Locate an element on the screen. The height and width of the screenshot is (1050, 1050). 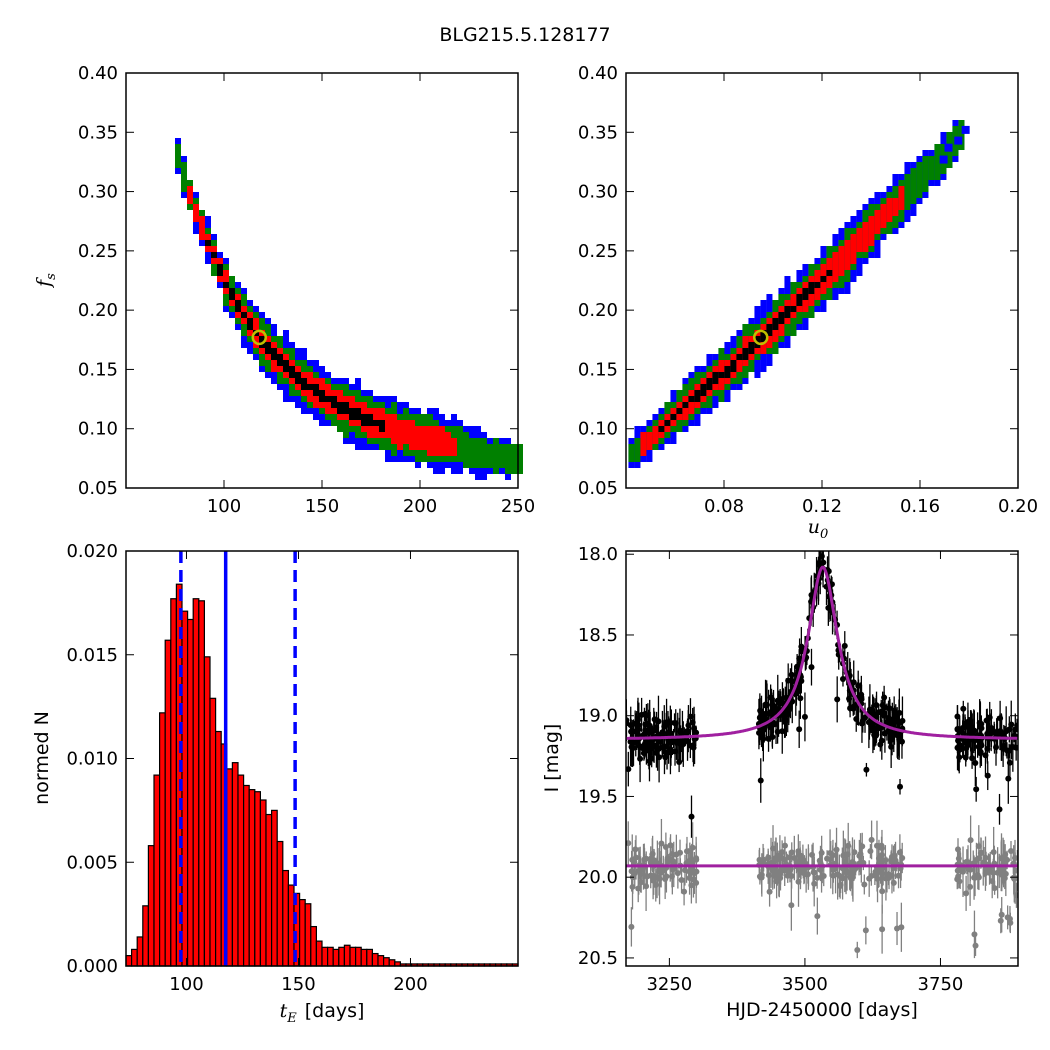
x-axis-label-sub: E is located at coordinates (291, 1018).